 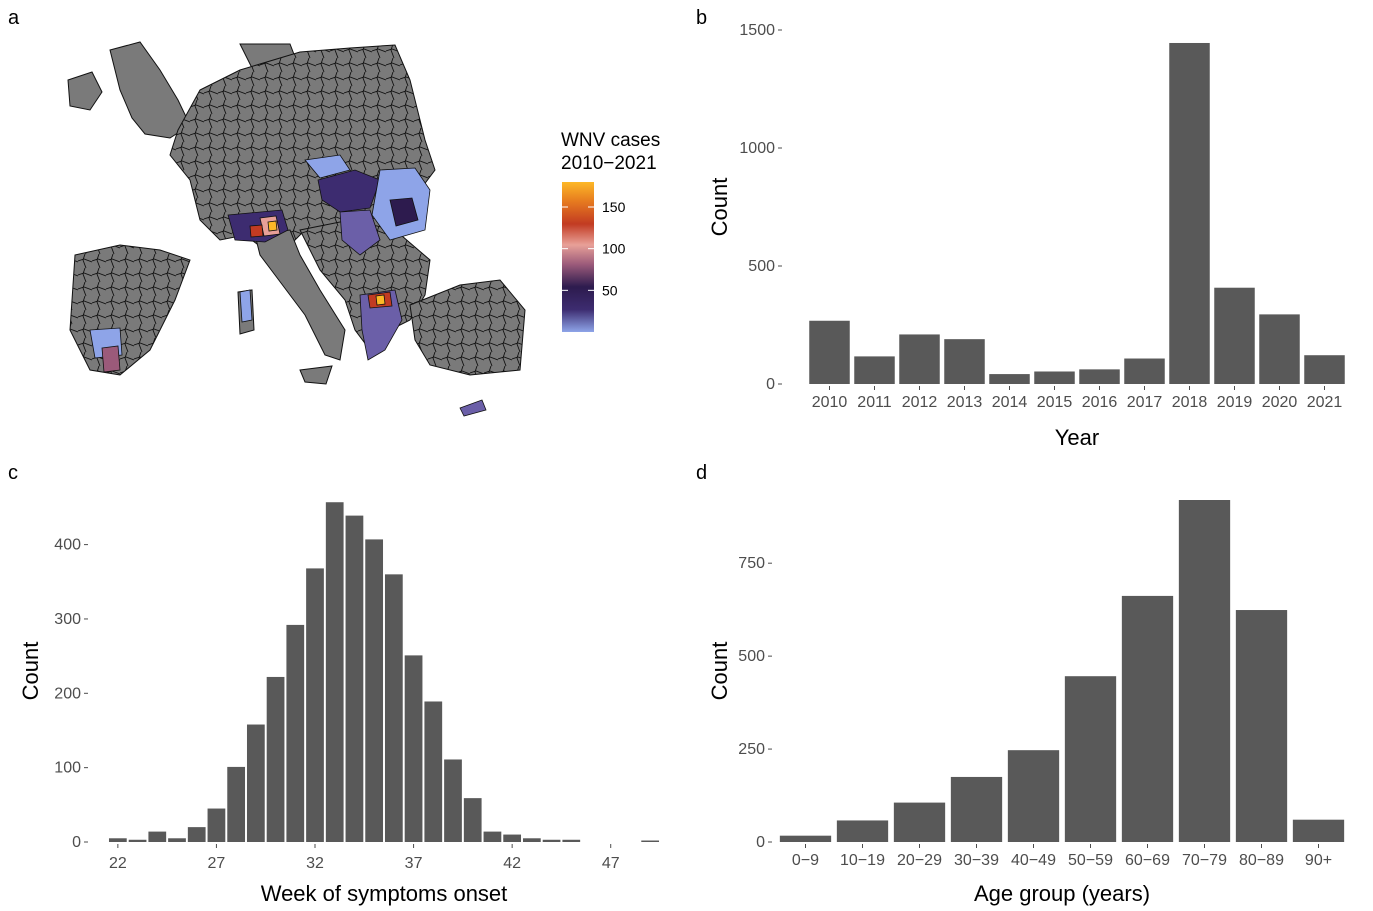 I want to click on x-tick-label: 2021, so click(x=1325, y=402).